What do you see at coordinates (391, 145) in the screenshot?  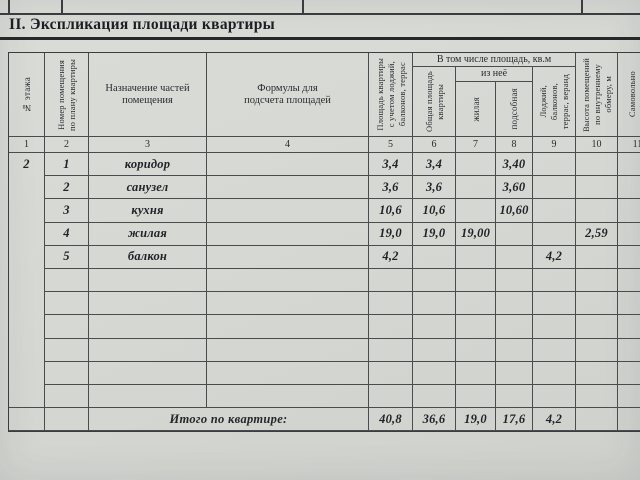 I see `column-number: 5` at bounding box center [391, 145].